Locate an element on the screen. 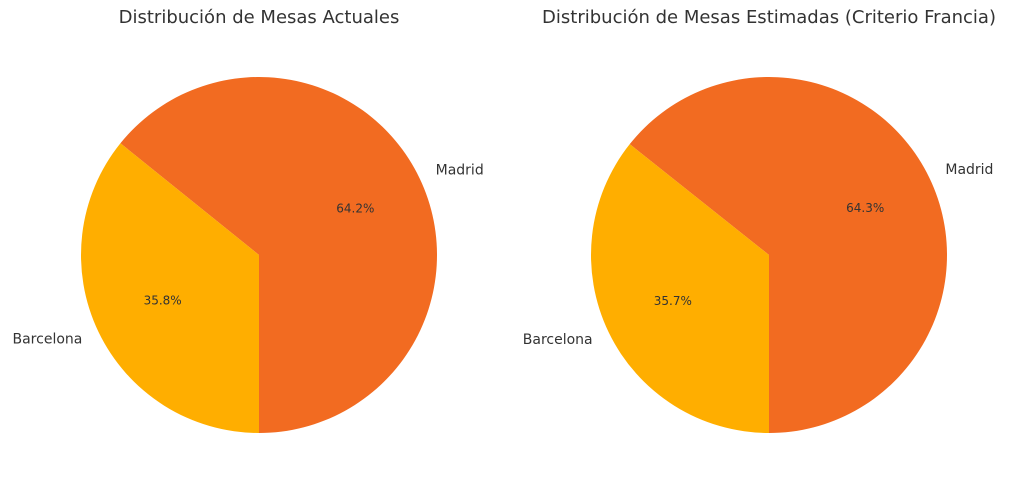  percent-label: 35.8% is located at coordinates (163, 301).